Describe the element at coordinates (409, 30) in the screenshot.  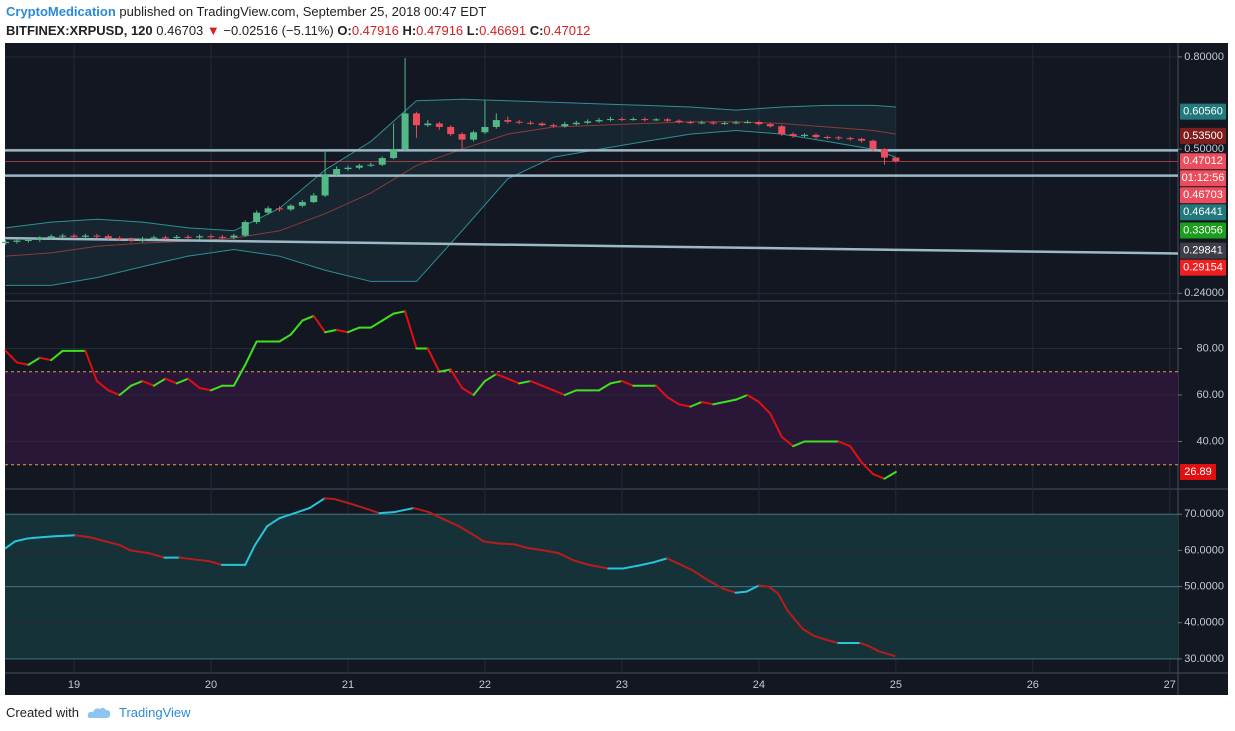
I see `high-label: H:` at that location.